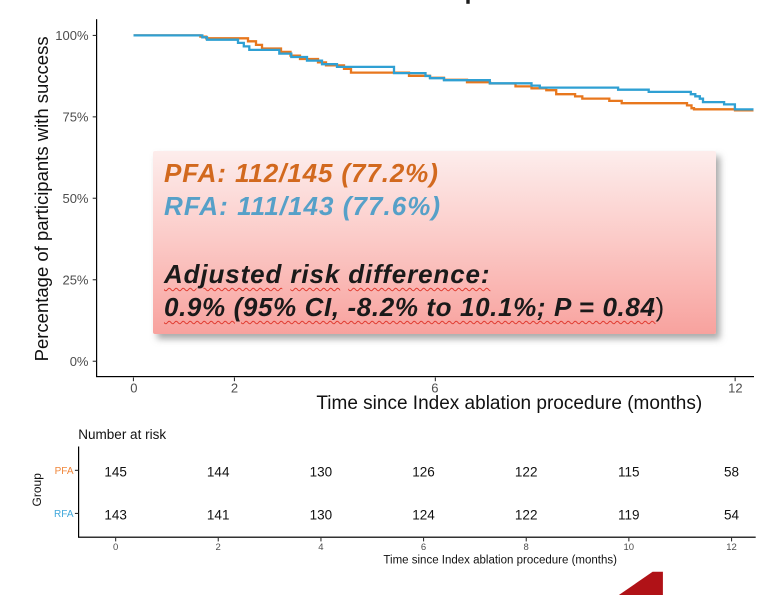 The image size is (771, 595). What do you see at coordinates (526, 547) in the screenshot?
I see `svg-text: 8` at bounding box center [526, 547].